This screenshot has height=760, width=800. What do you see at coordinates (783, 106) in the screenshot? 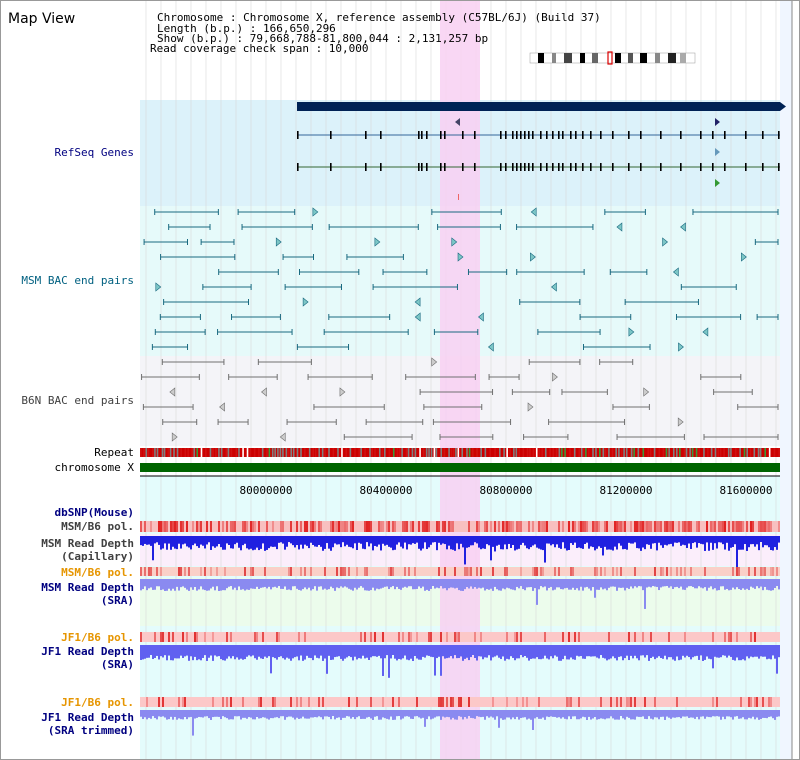
I see `gene-bar-arrow` at bounding box center [783, 106].